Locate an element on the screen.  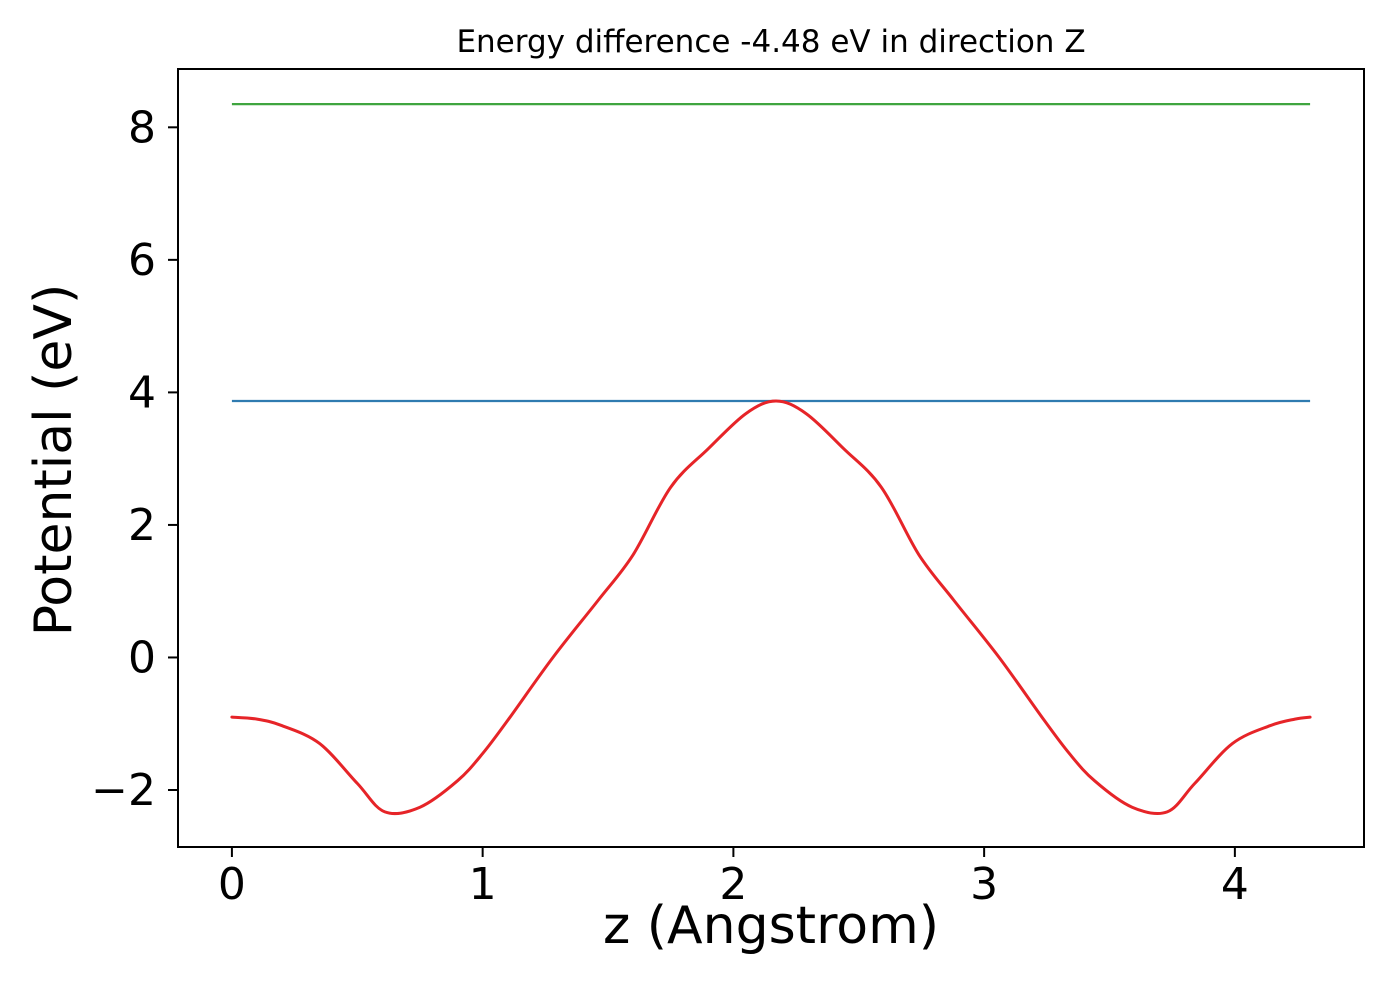
y-tick-label: 4 is located at coordinates (142, 392).